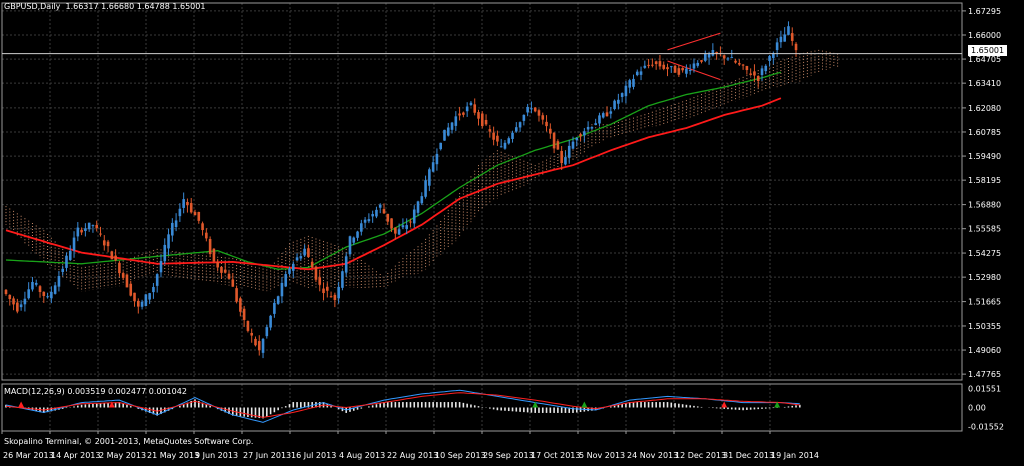 This screenshot has width=1024, height=466. What do you see at coordinates (984, 350) in the screenshot?
I see `price-tick-label: 1.49060` at bounding box center [984, 350].